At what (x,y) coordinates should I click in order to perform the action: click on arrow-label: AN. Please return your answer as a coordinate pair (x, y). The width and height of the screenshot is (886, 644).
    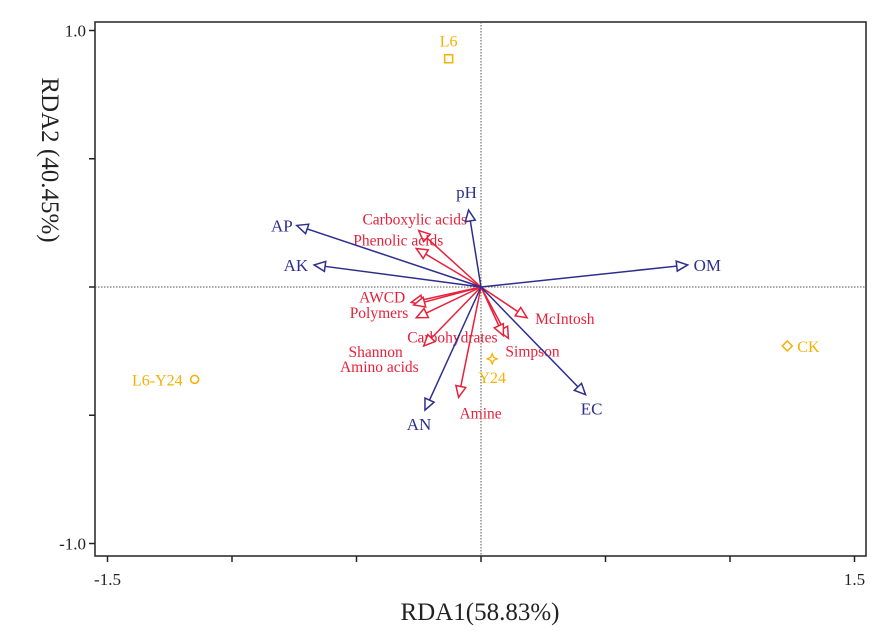
    Looking at the image, I should click on (419, 424).